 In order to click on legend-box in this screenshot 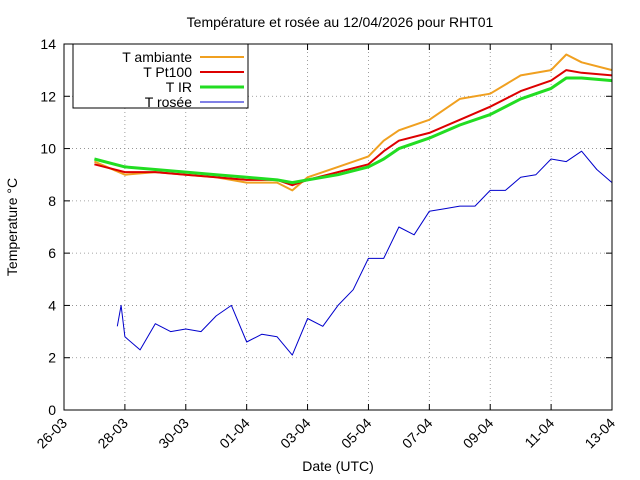, I will do `click(160, 76)`.